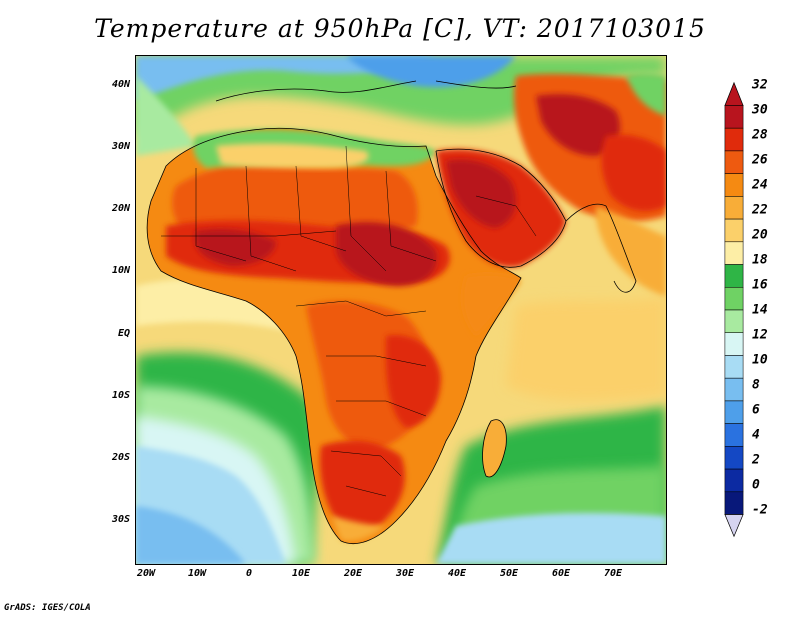 This screenshot has width=800, height=618. I want to click on south-atlantic-blue, so click(191, 535).